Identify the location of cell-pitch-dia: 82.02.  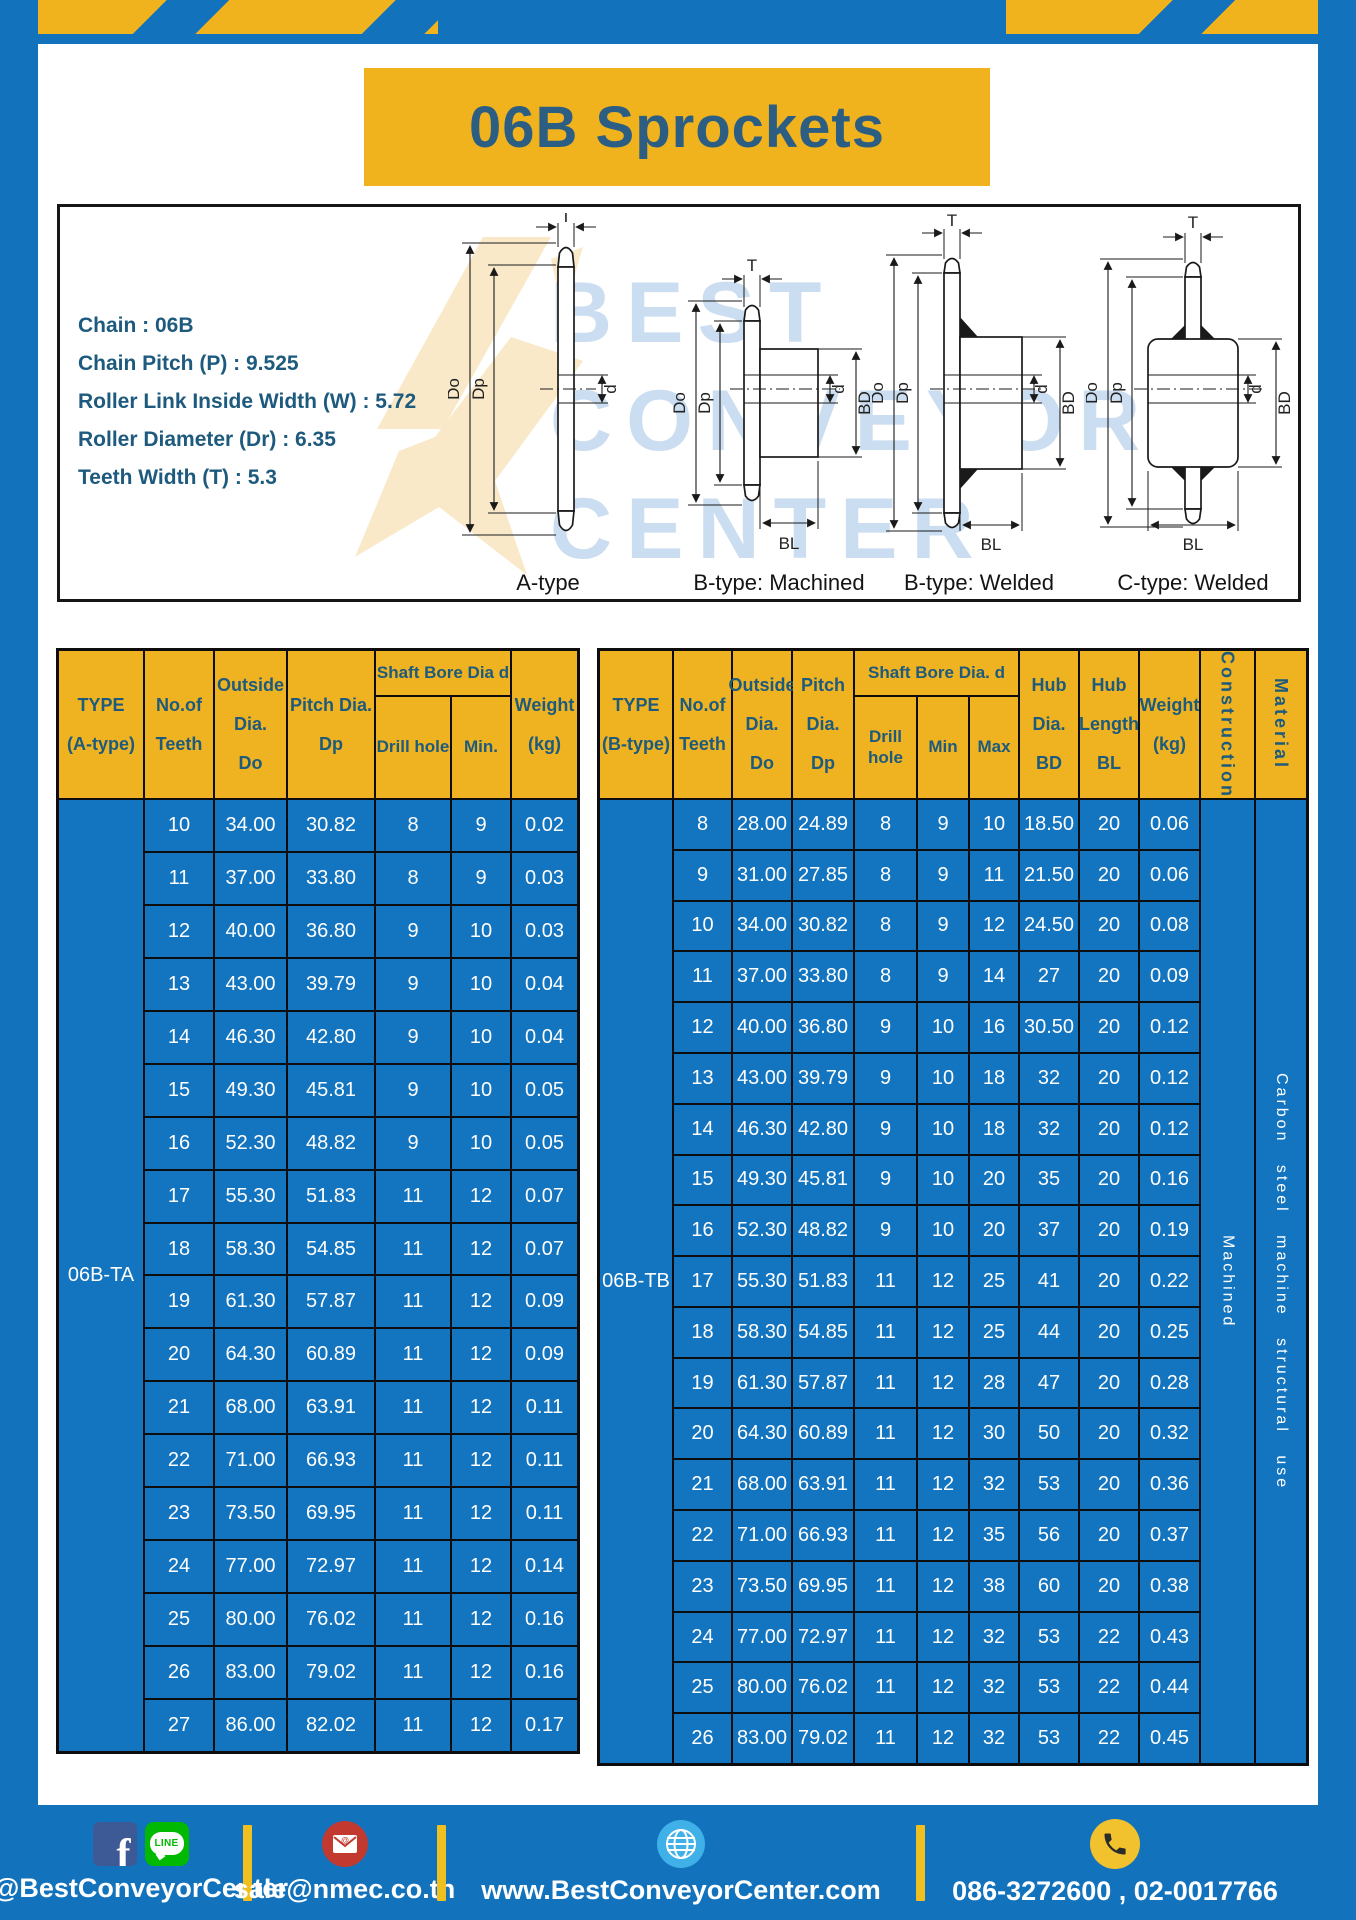
(331, 1725).